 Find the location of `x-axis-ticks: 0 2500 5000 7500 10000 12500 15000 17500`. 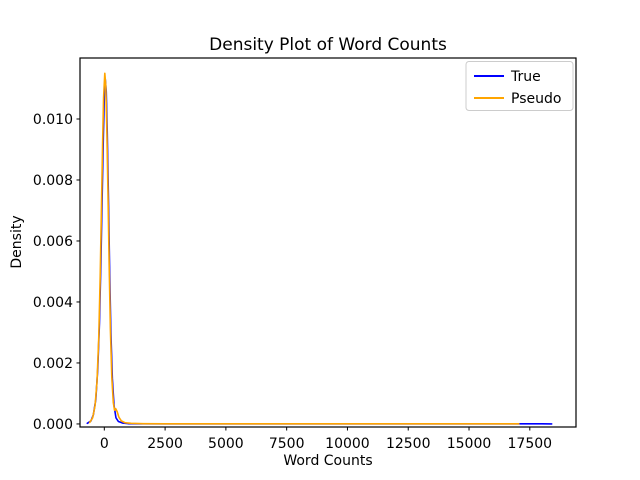

x-axis-ticks: 0 2500 5000 7500 10000 12500 15000 17500 is located at coordinates (326, 439).